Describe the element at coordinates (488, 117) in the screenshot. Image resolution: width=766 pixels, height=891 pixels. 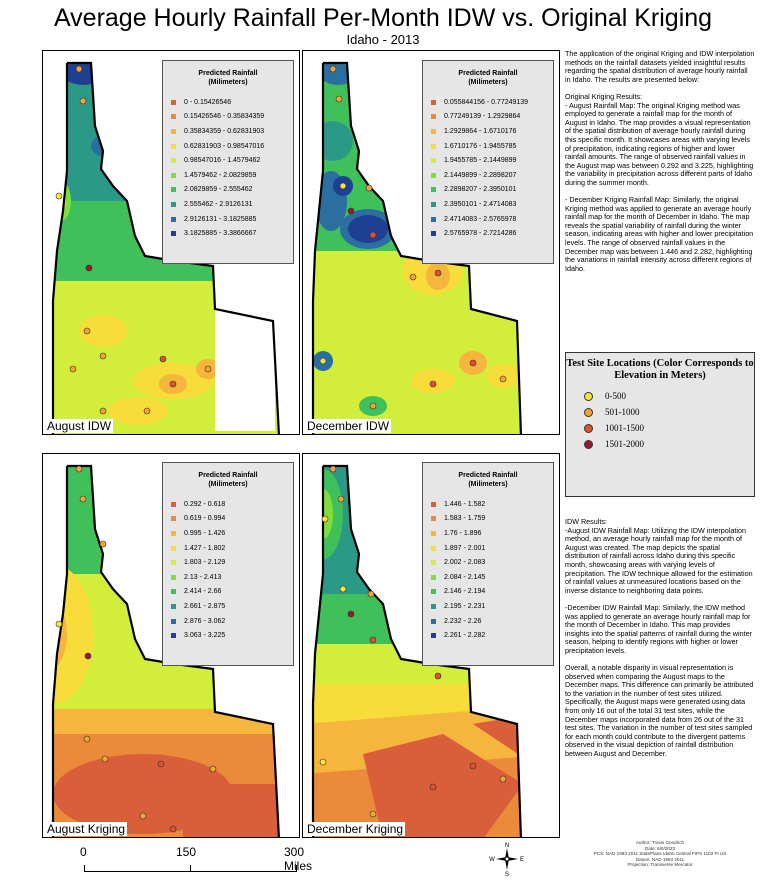
I see `legend-row: 0.77249139 - 1.2929864` at that location.